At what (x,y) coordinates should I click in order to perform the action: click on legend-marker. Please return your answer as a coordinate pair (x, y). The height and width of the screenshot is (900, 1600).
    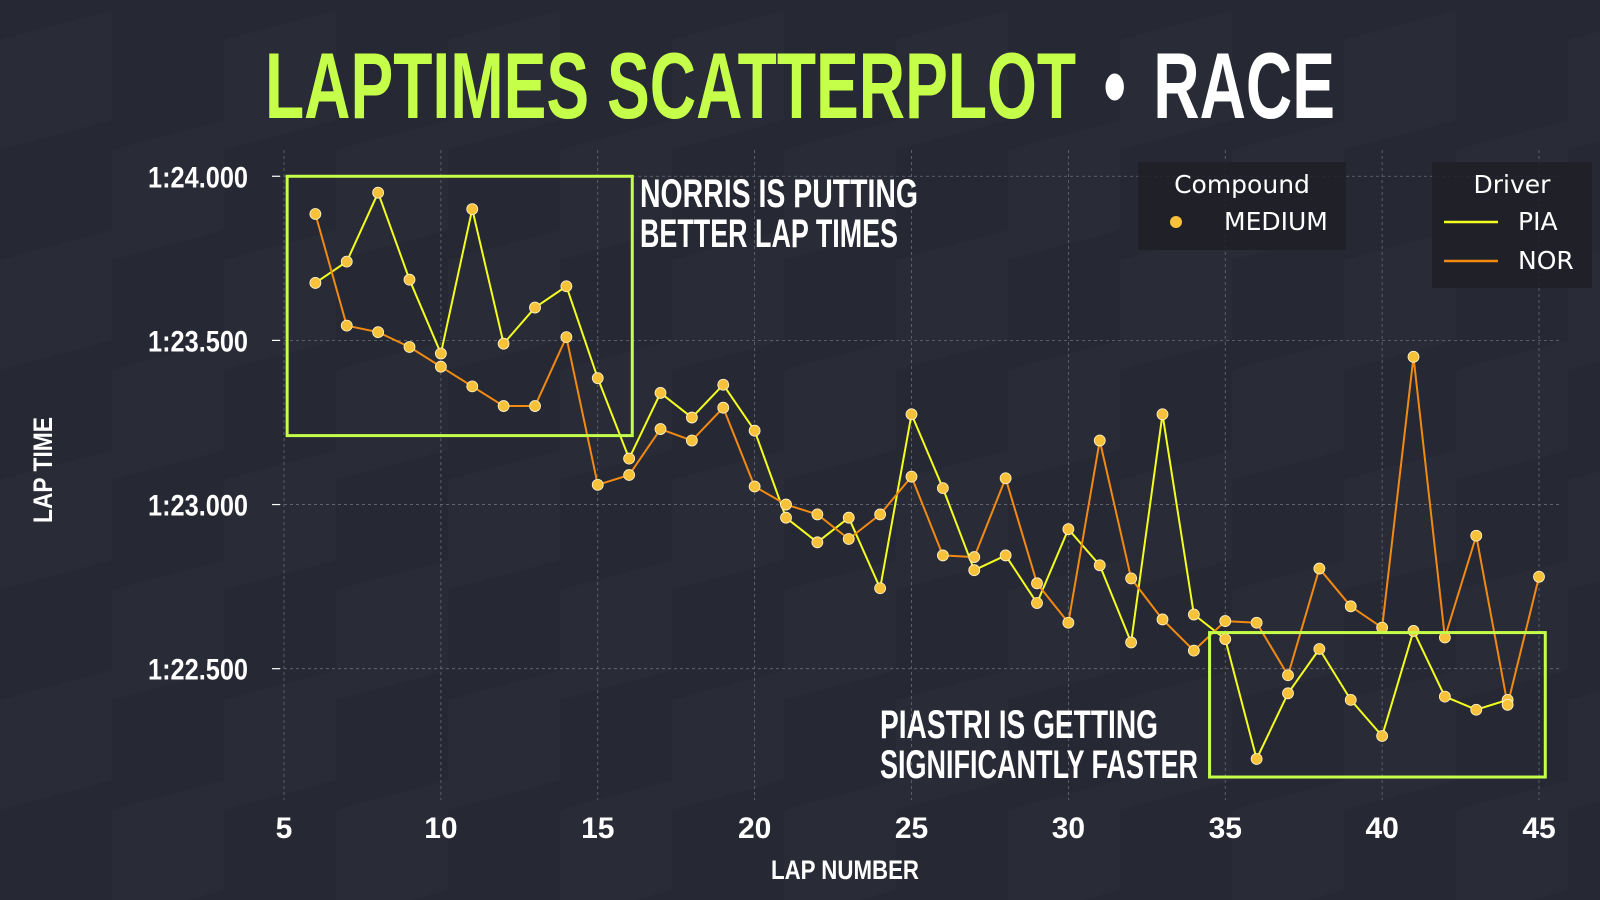
    Looking at the image, I should click on (1176, 222).